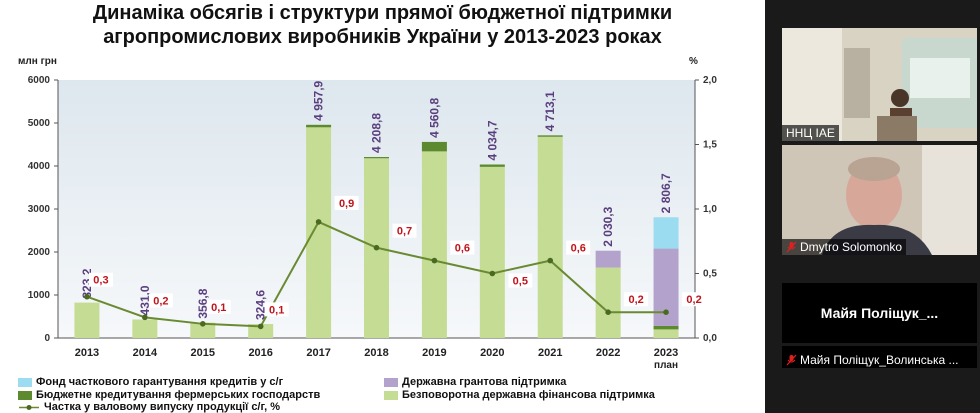  I want to click on mic-muted-icon, so click(791, 247).